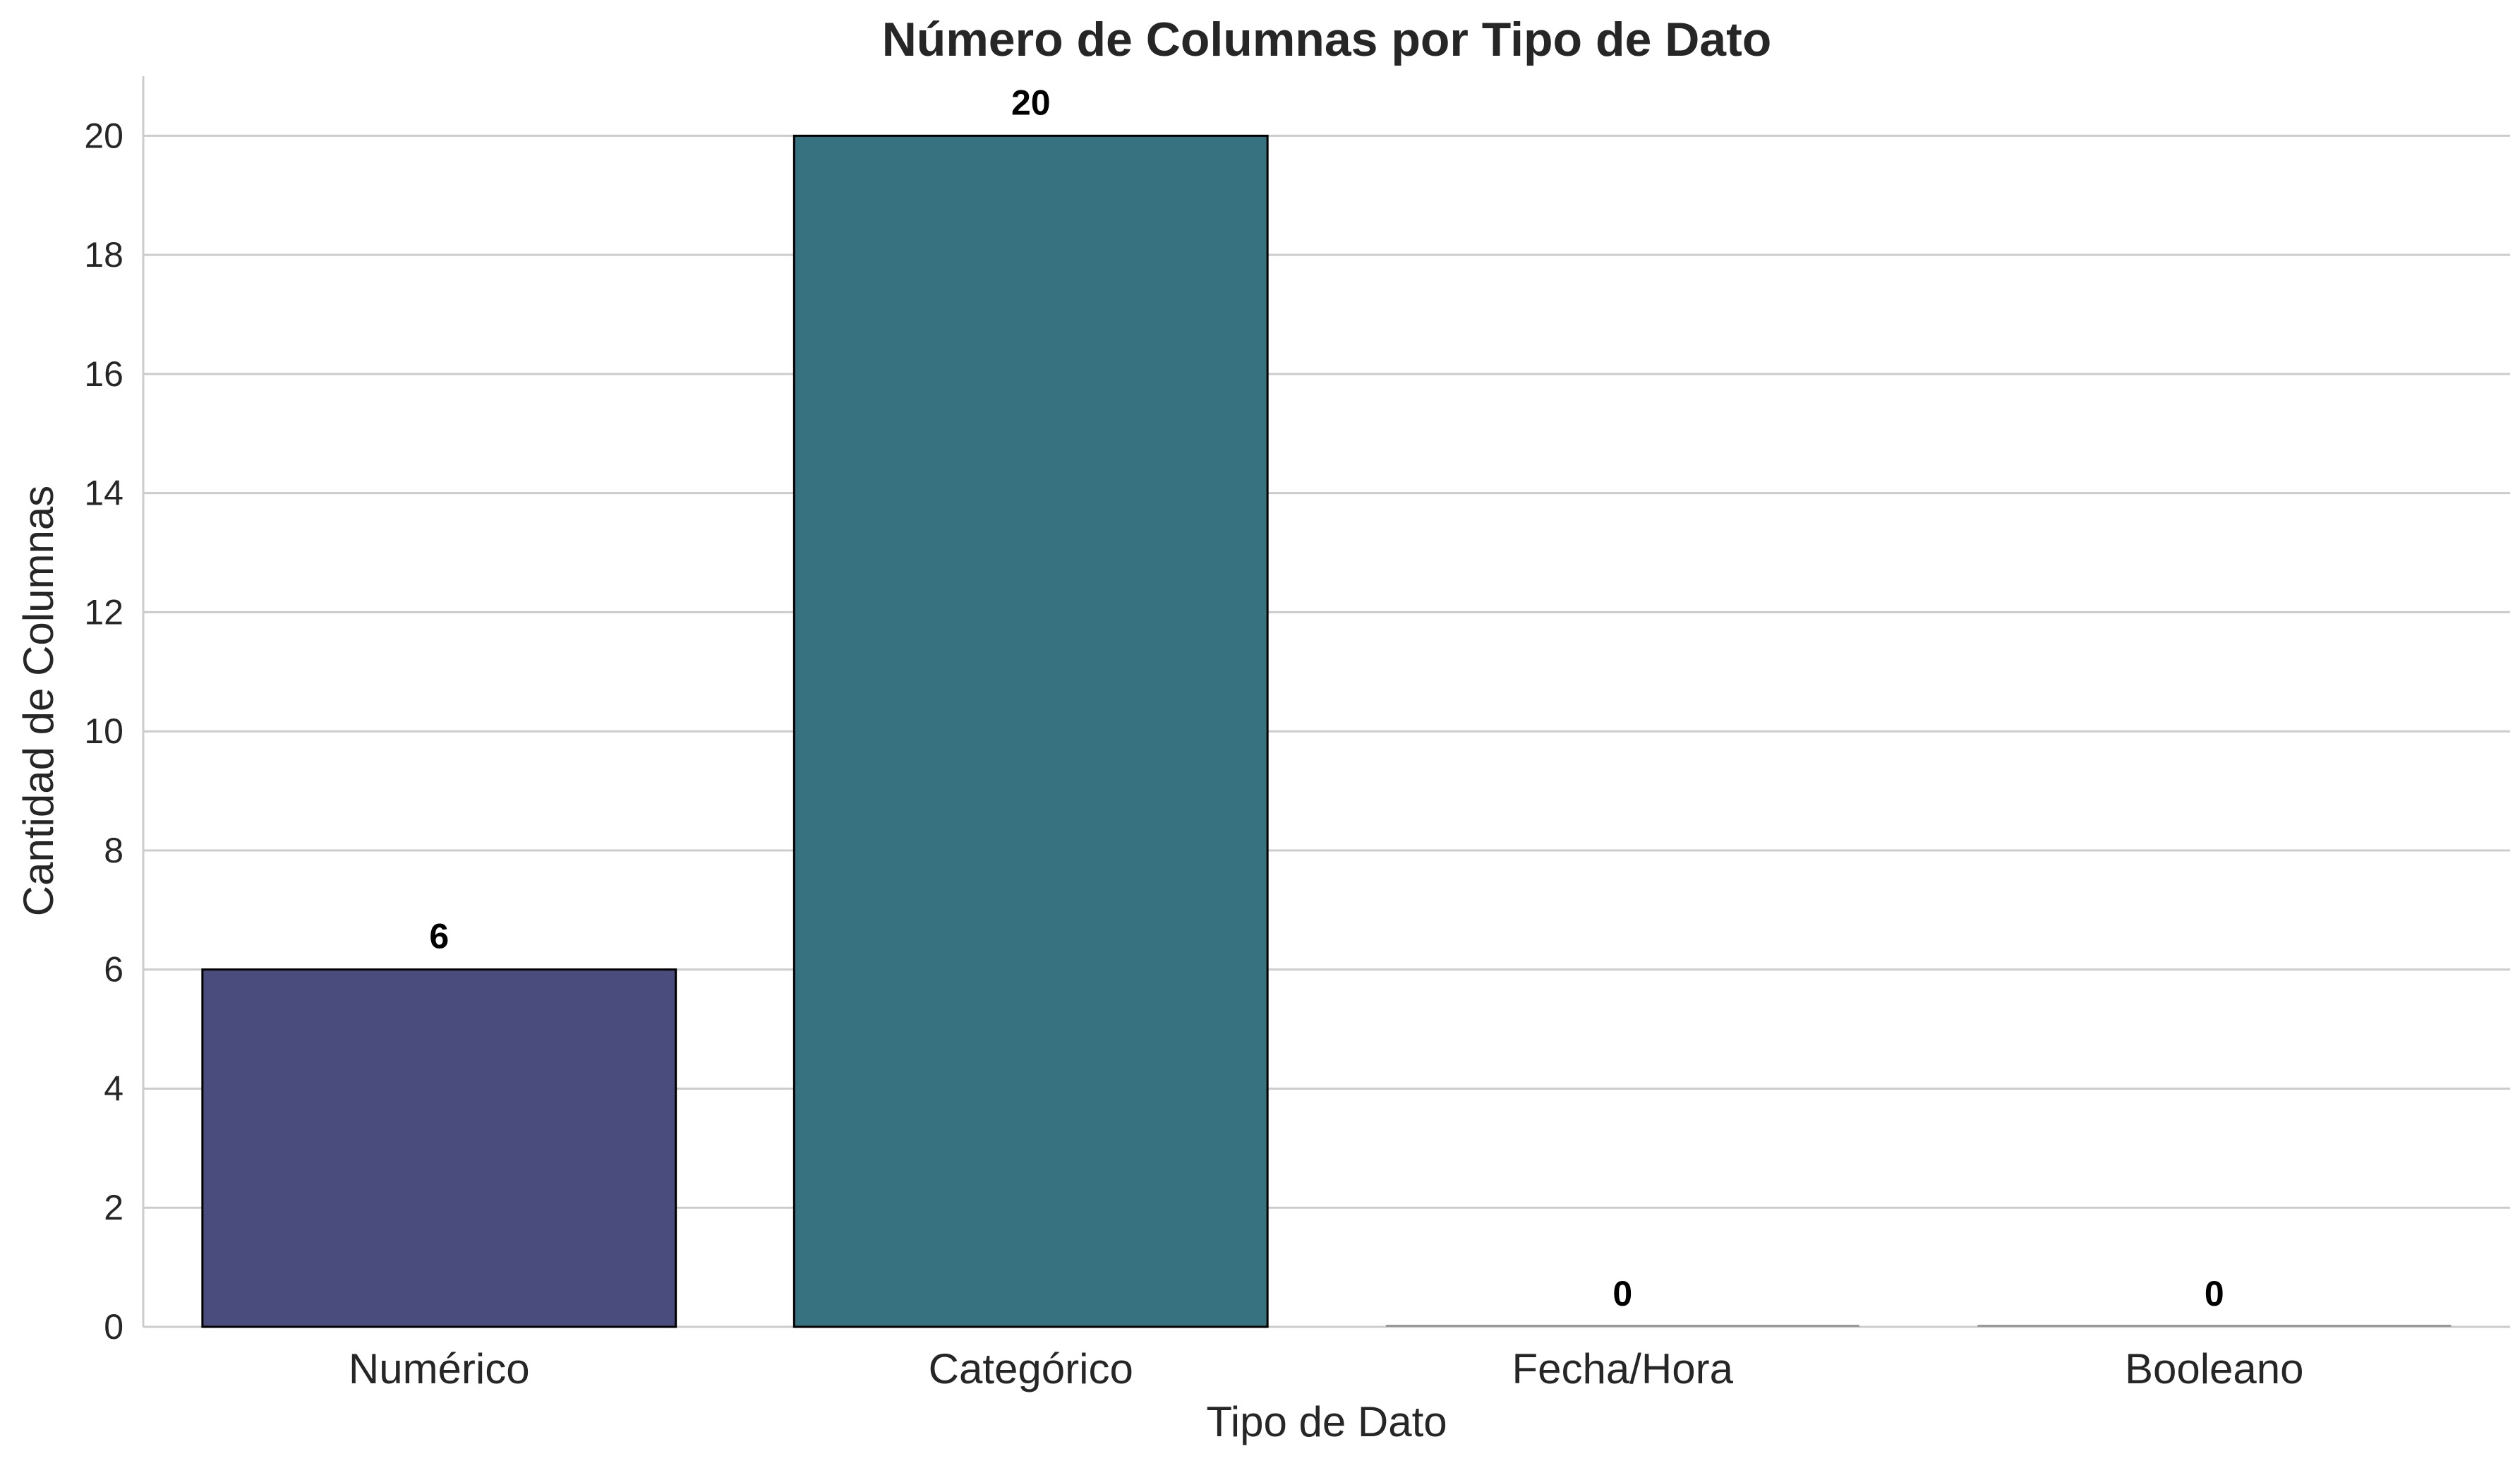  I want to click on y-axis-label: Cantidad de Columnas, so click(38, 701).